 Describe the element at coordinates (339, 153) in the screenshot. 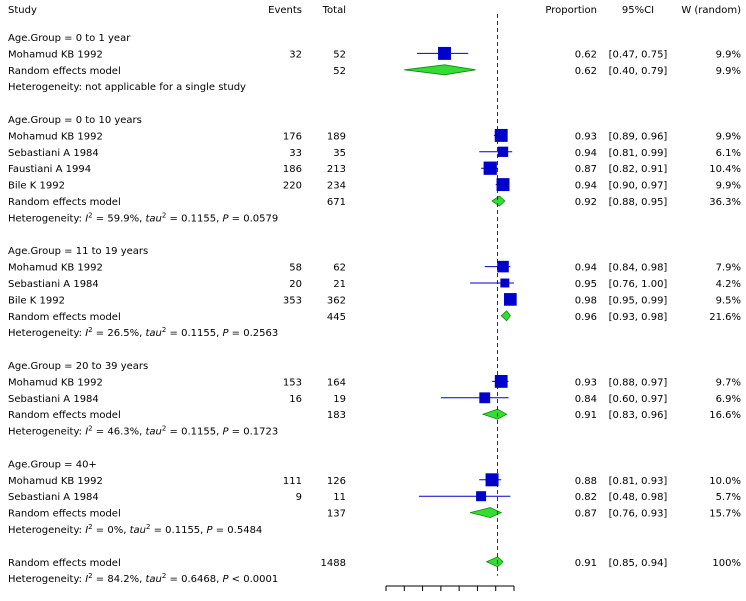

I see `study-total: 35` at that location.